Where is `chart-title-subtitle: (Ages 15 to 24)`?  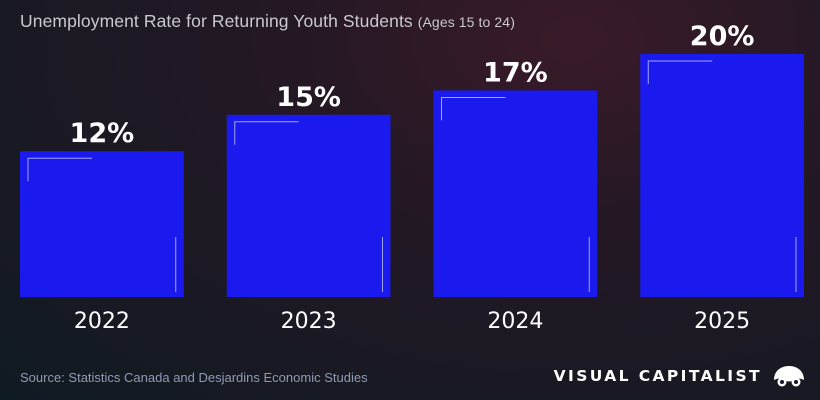
chart-title-subtitle: (Ages 15 to 24) is located at coordinates (466, 22).